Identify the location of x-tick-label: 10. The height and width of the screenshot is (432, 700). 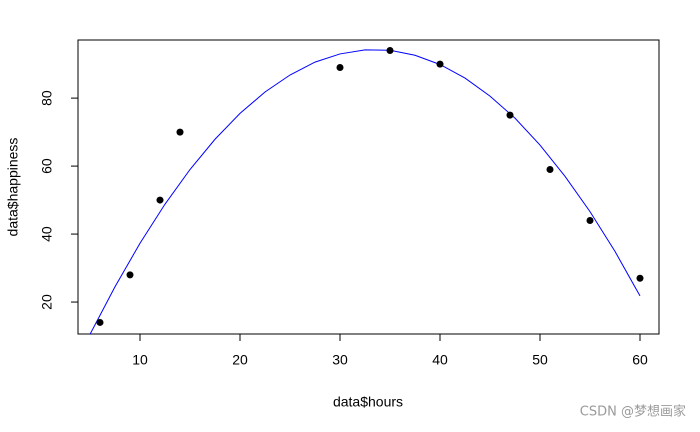
(140, 360).